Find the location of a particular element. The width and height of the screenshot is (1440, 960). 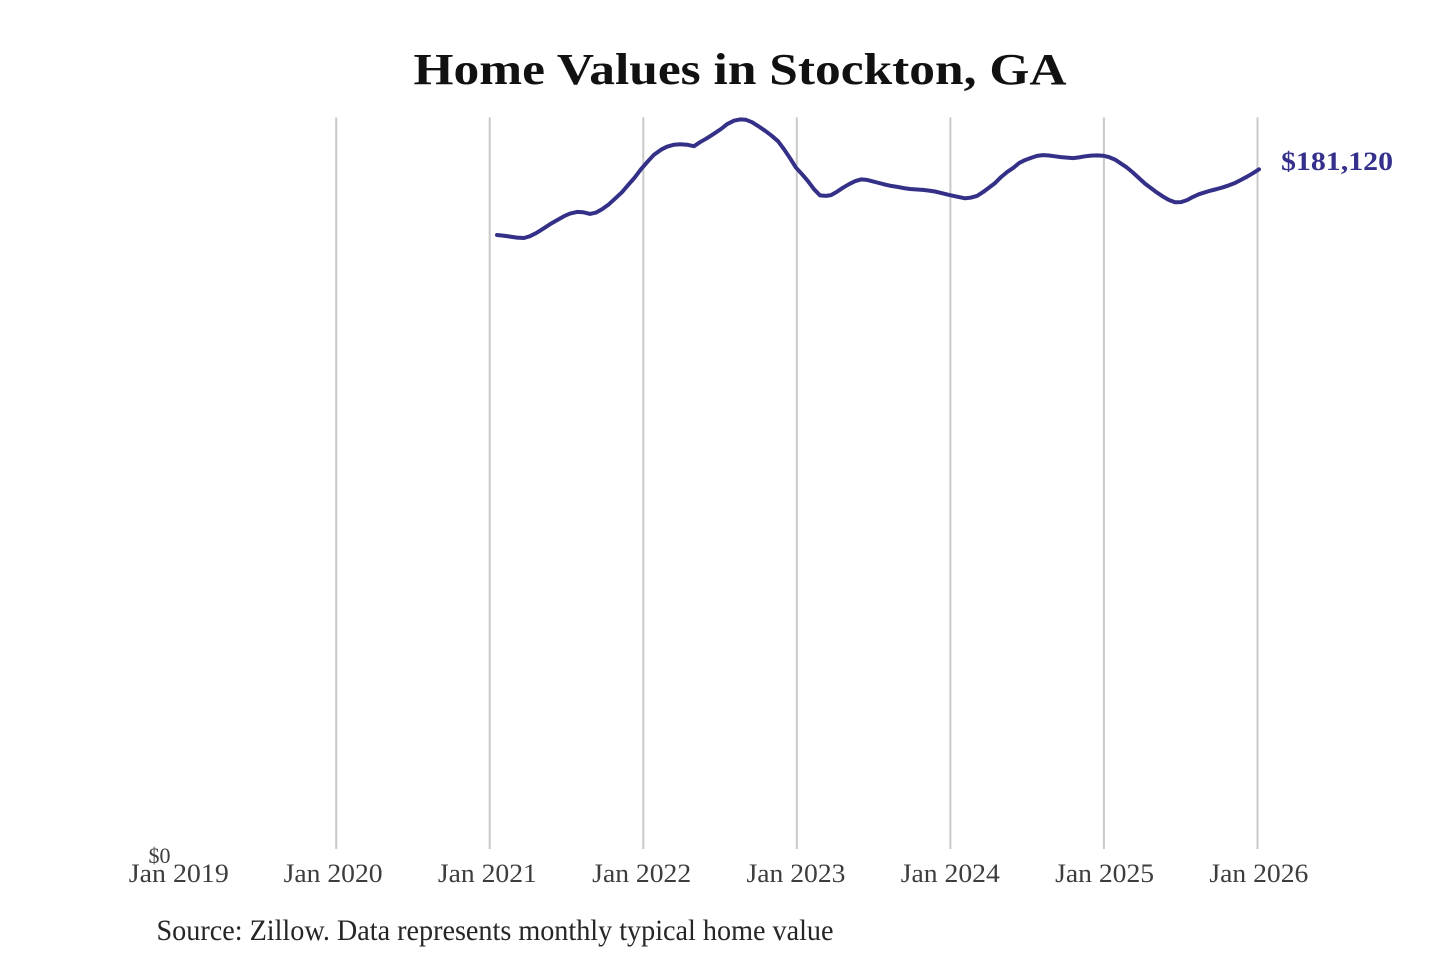

svg-text: $181,120 is located at coordinates (1337, 161).